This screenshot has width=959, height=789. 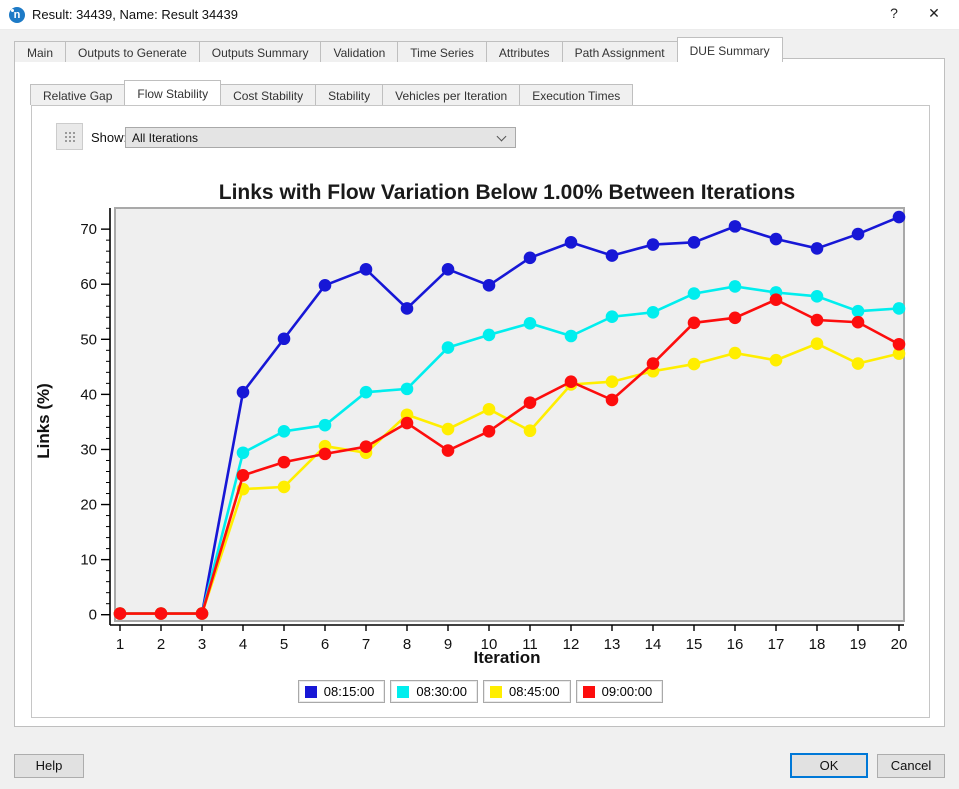 I want to click on tab-validation: Validation, so click(x=359, y=51).